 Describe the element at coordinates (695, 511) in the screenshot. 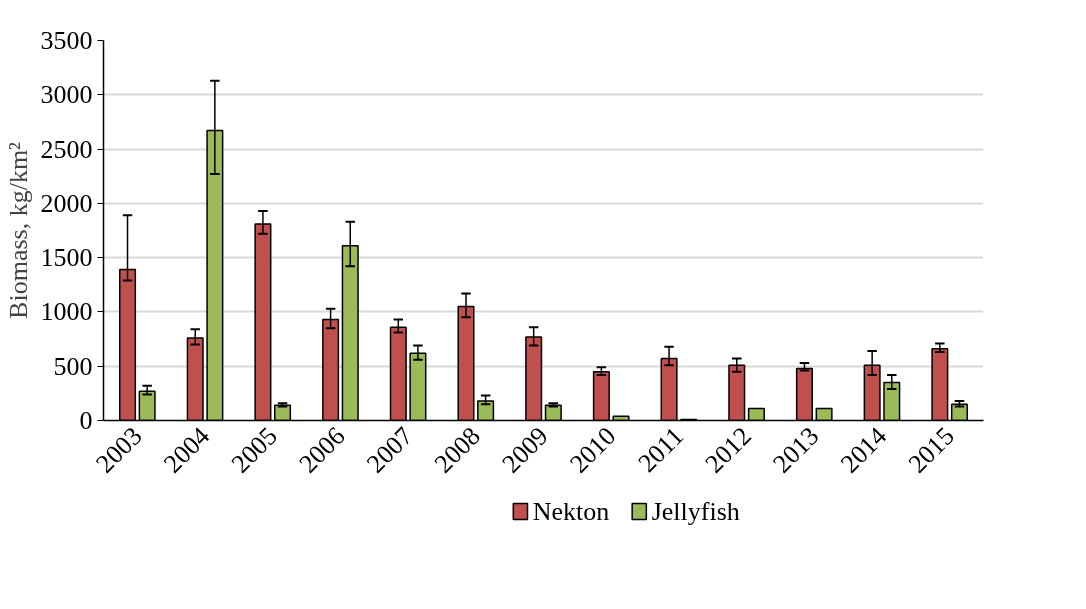

I see `legend-label: Jellyfish` at that location.